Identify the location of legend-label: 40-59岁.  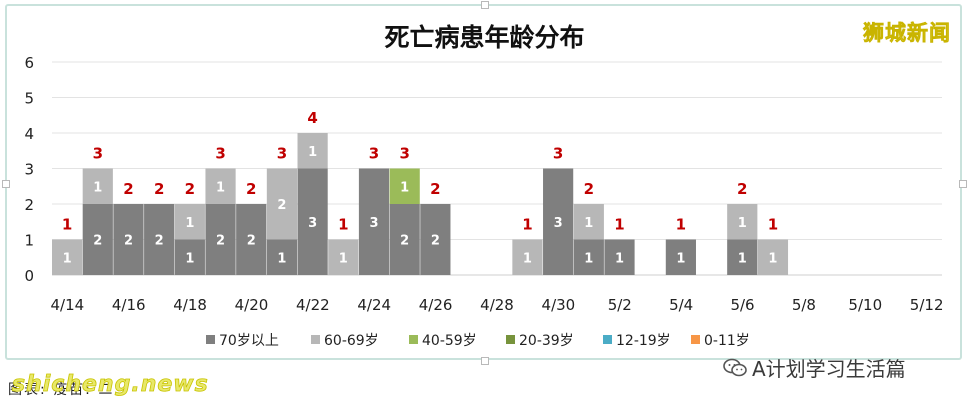
(449, 341).